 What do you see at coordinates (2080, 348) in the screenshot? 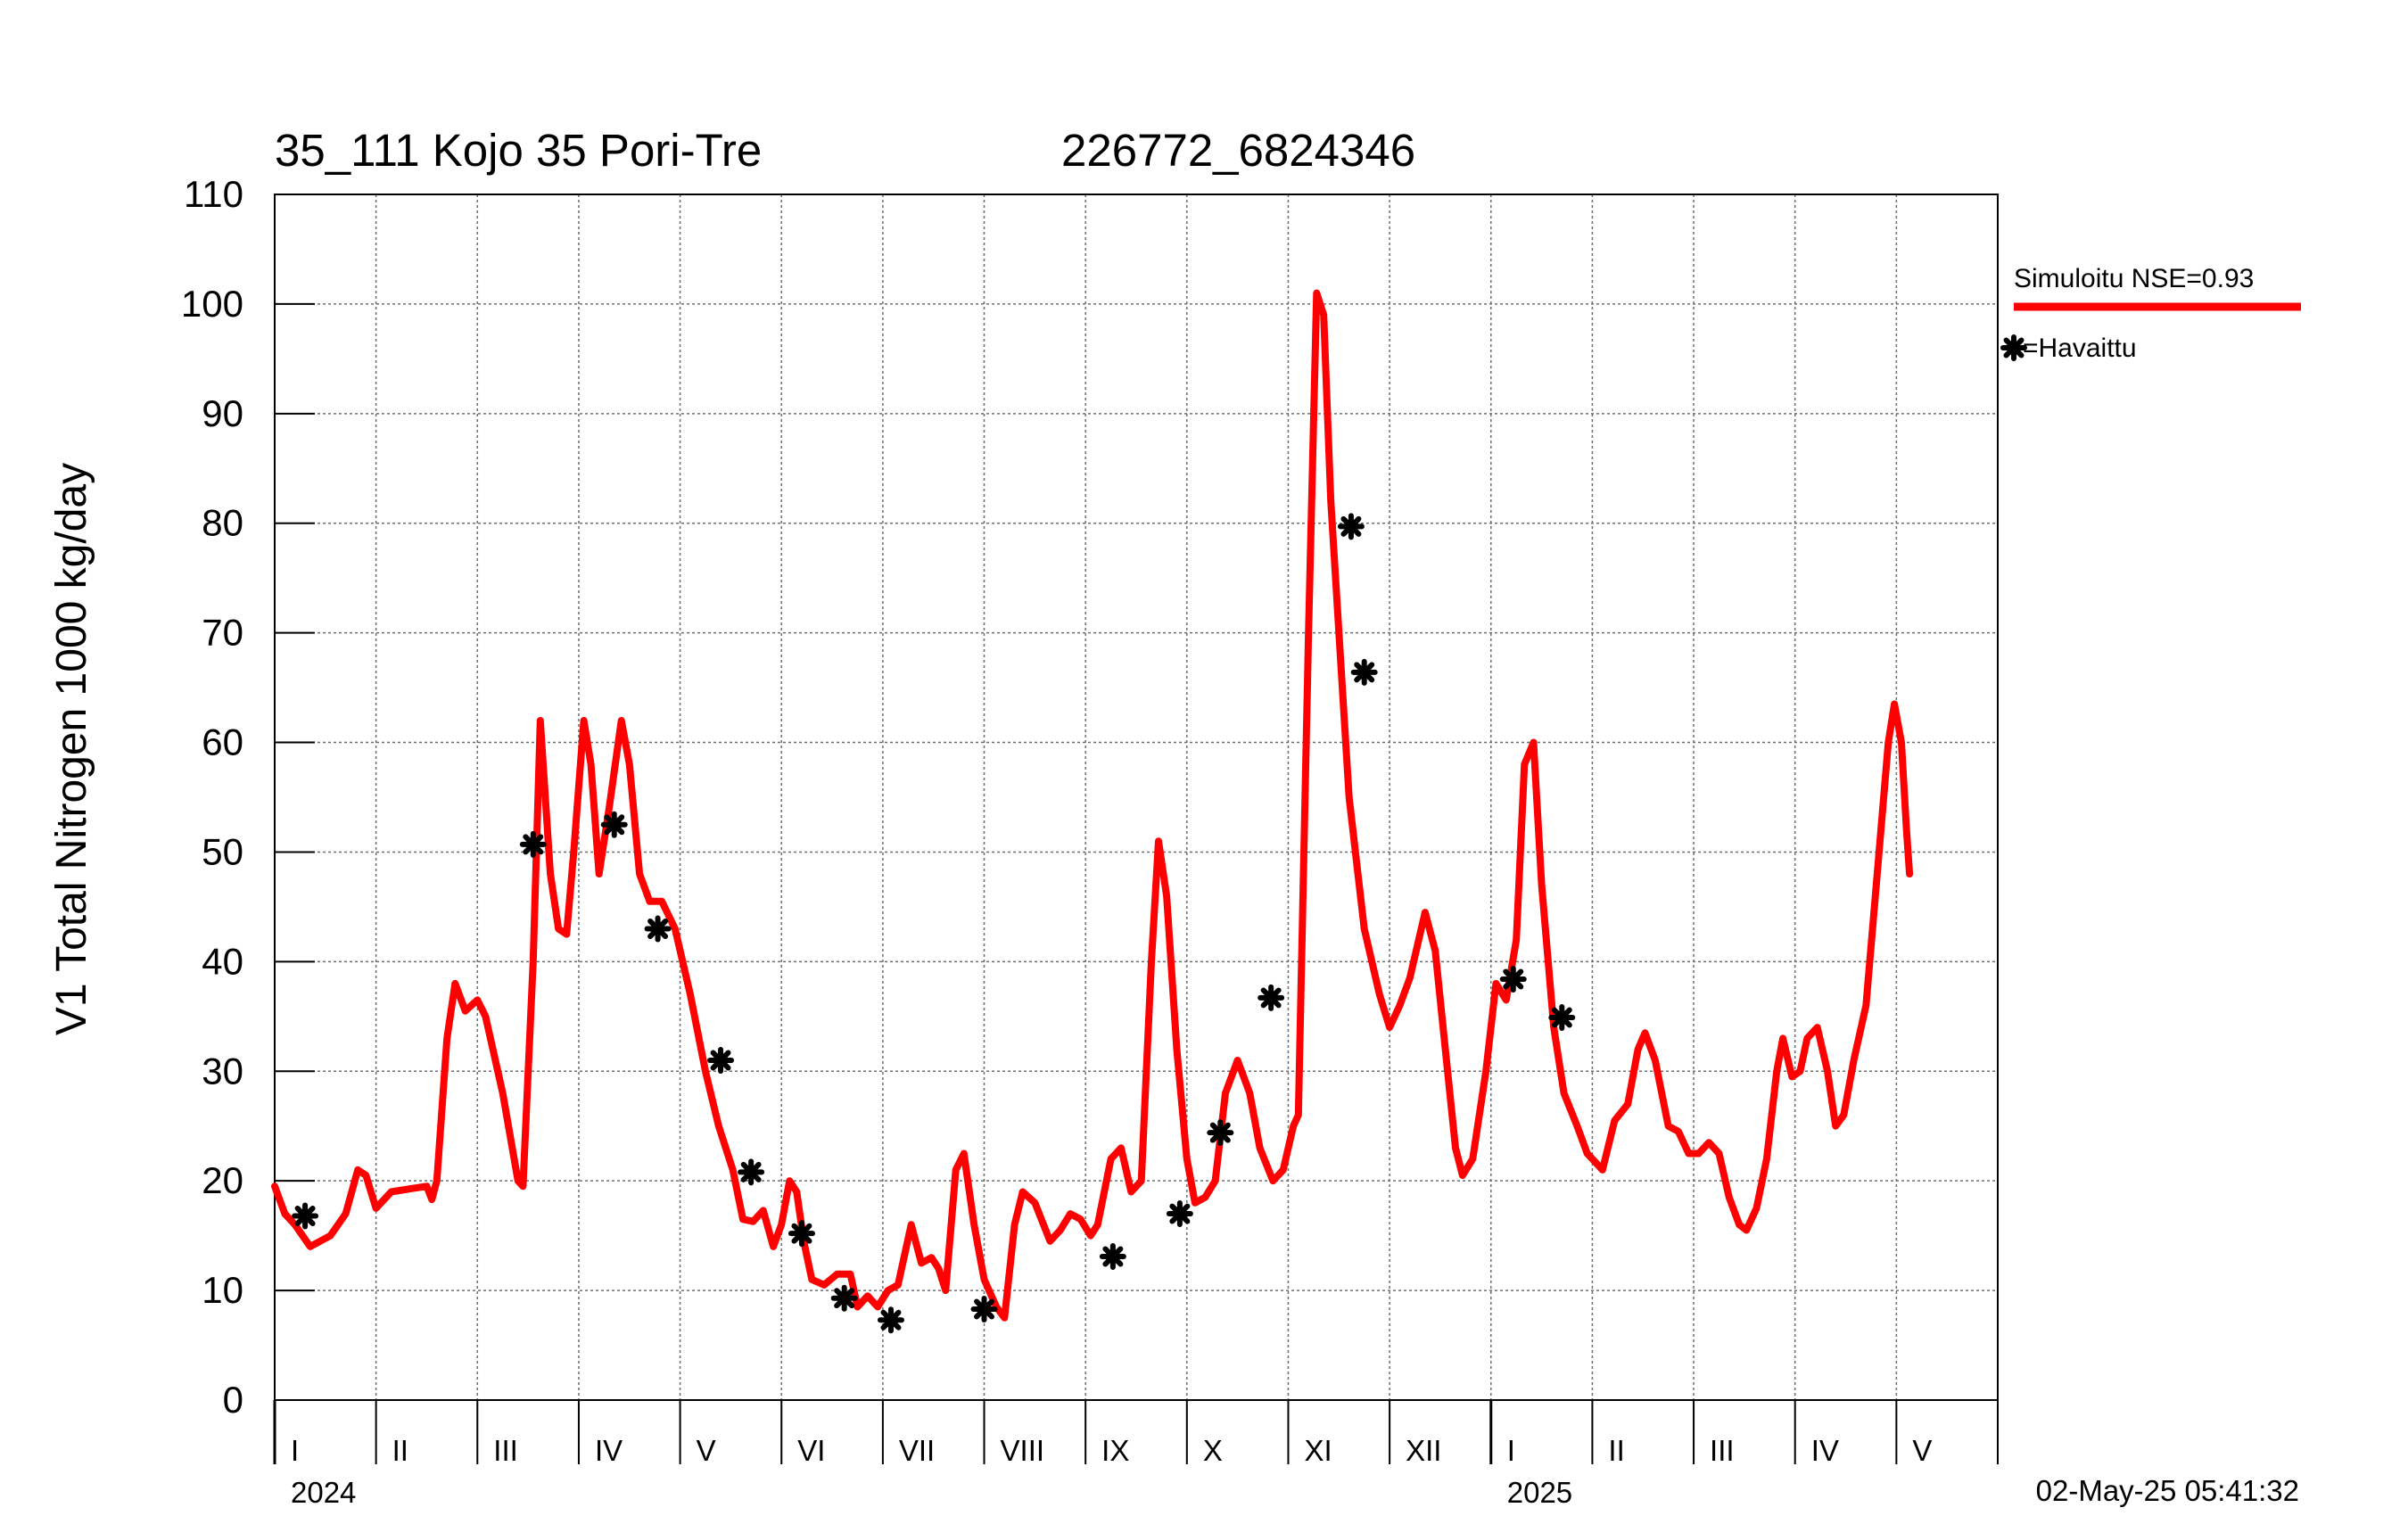
I see `legend-observed-label: =Havaittu` at bounding box center [2080, 348].